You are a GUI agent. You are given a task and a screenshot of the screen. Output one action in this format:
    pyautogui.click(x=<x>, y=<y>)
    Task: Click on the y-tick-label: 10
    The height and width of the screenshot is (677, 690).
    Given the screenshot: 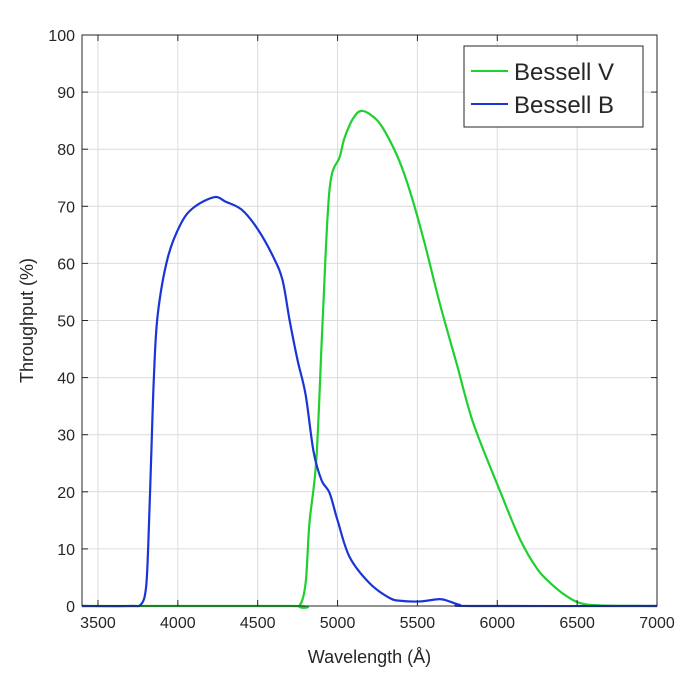 What is the action you would take?
    pyautogui.click(x=66, y=550)
    